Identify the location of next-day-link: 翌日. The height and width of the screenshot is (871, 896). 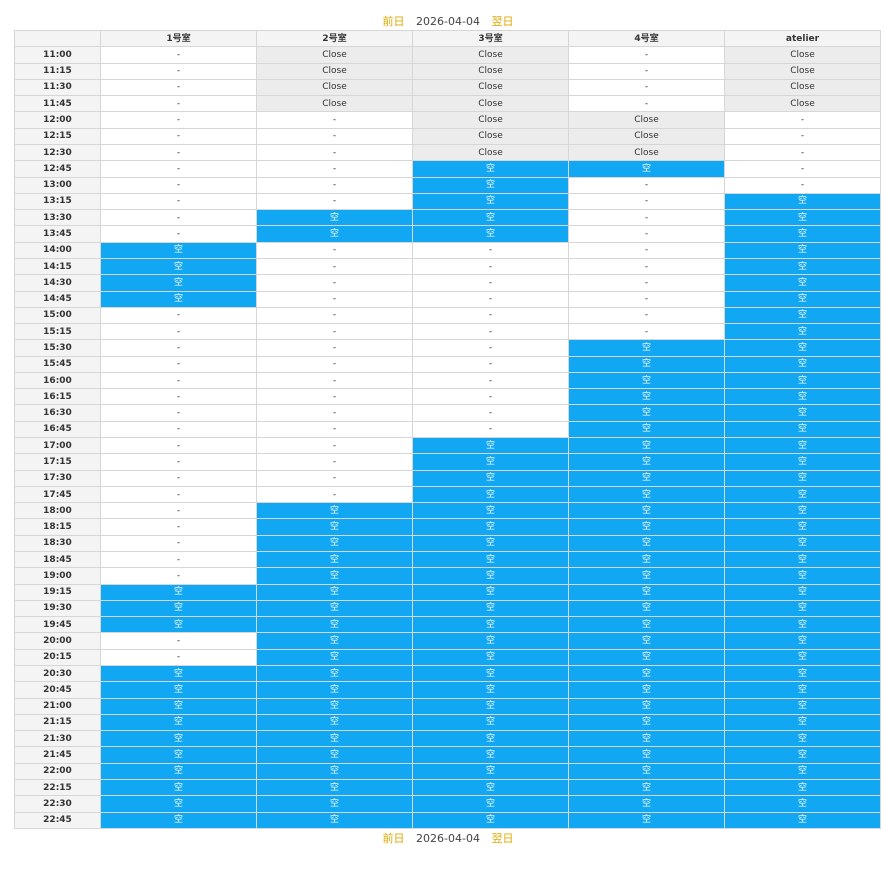
(502, 21).